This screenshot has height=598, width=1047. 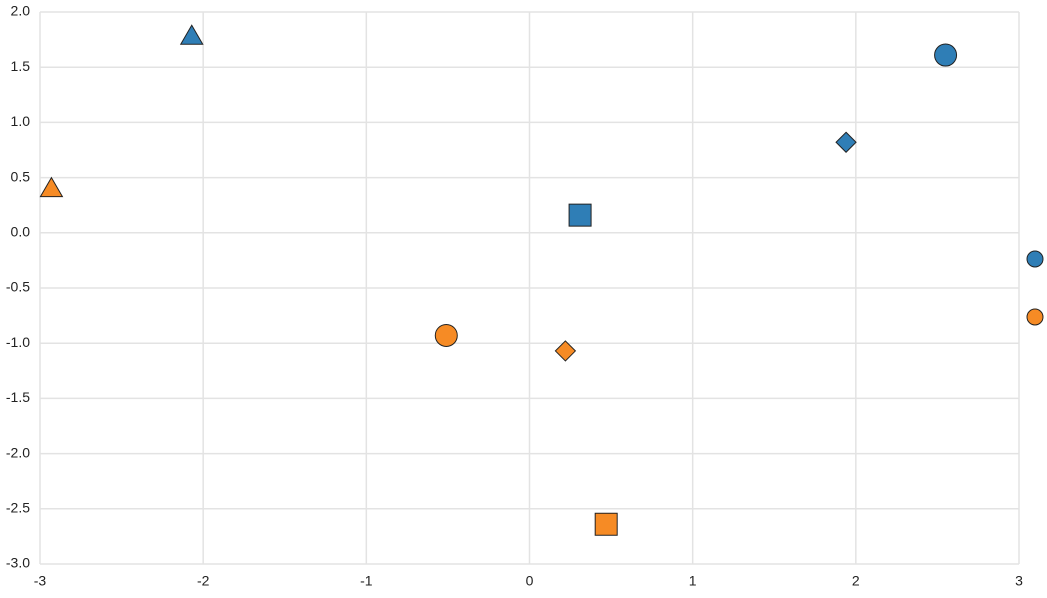 I want to click on y-tick-label: 0.0, so click(x=21, y=232).